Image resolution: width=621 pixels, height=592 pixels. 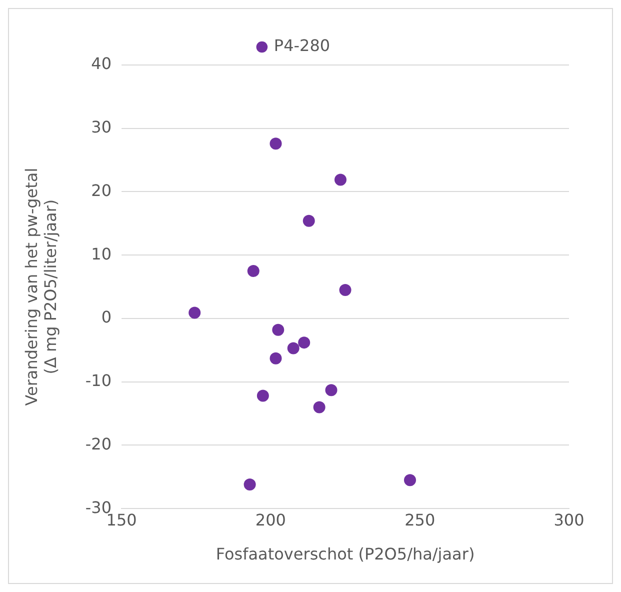 What do you see at coordinates (98, 380) in the screenshot?
I see `y-tick-label: -10` at bounding box center [98, 380].